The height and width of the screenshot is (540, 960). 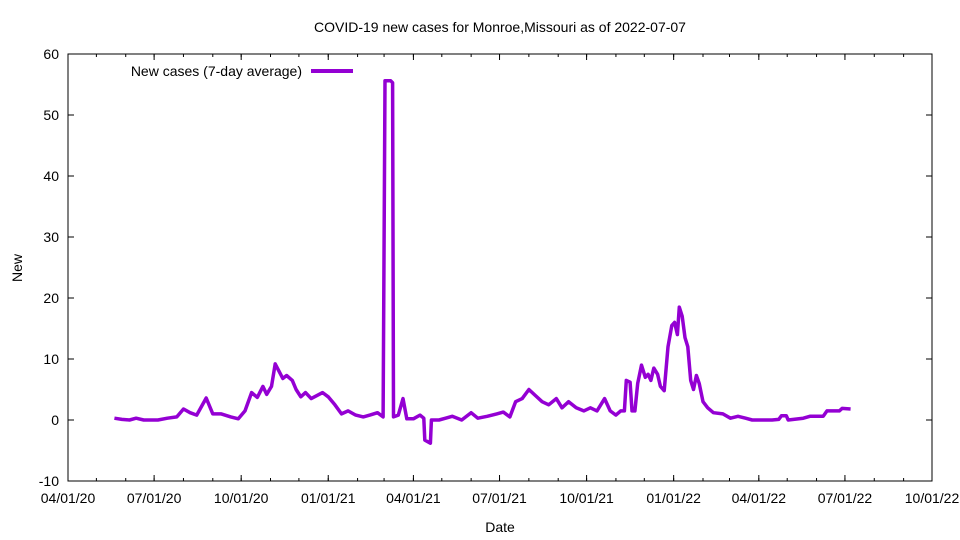 I want to click on y-tick-label: -10, so click(x=49, y=481).